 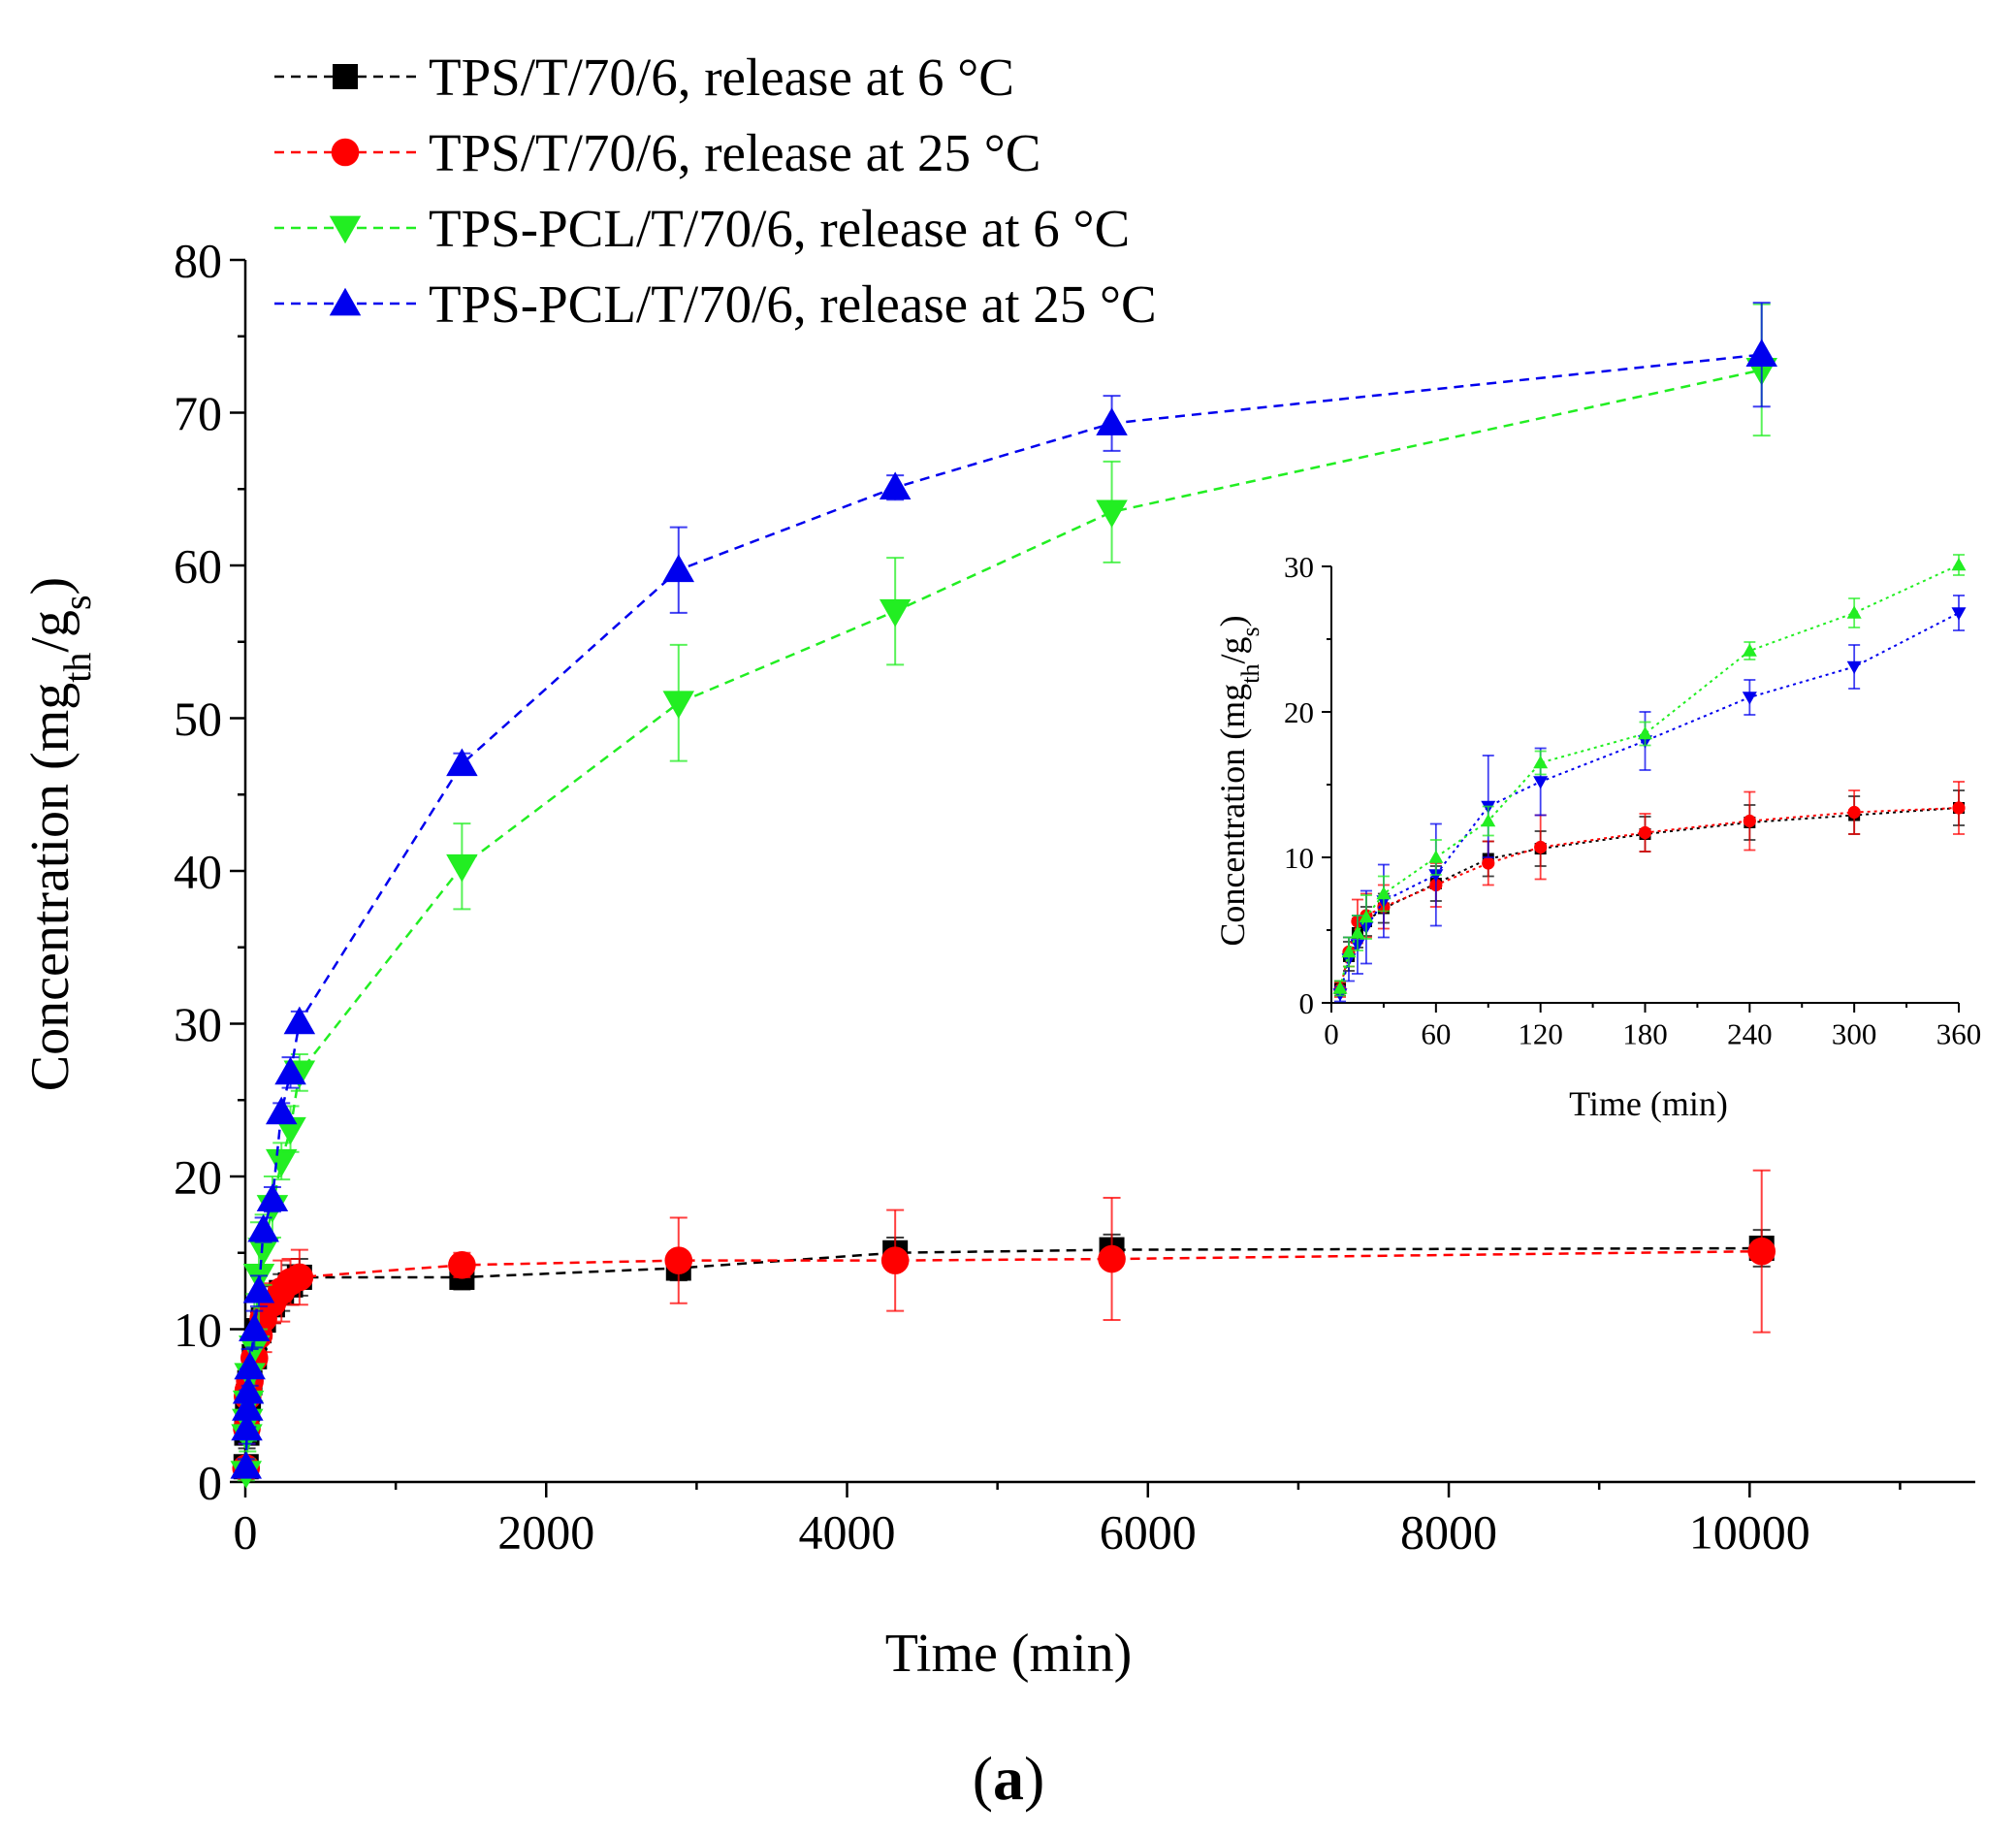 I want to click on main-y-tick-label: 10, so click(x=198, y=1330).